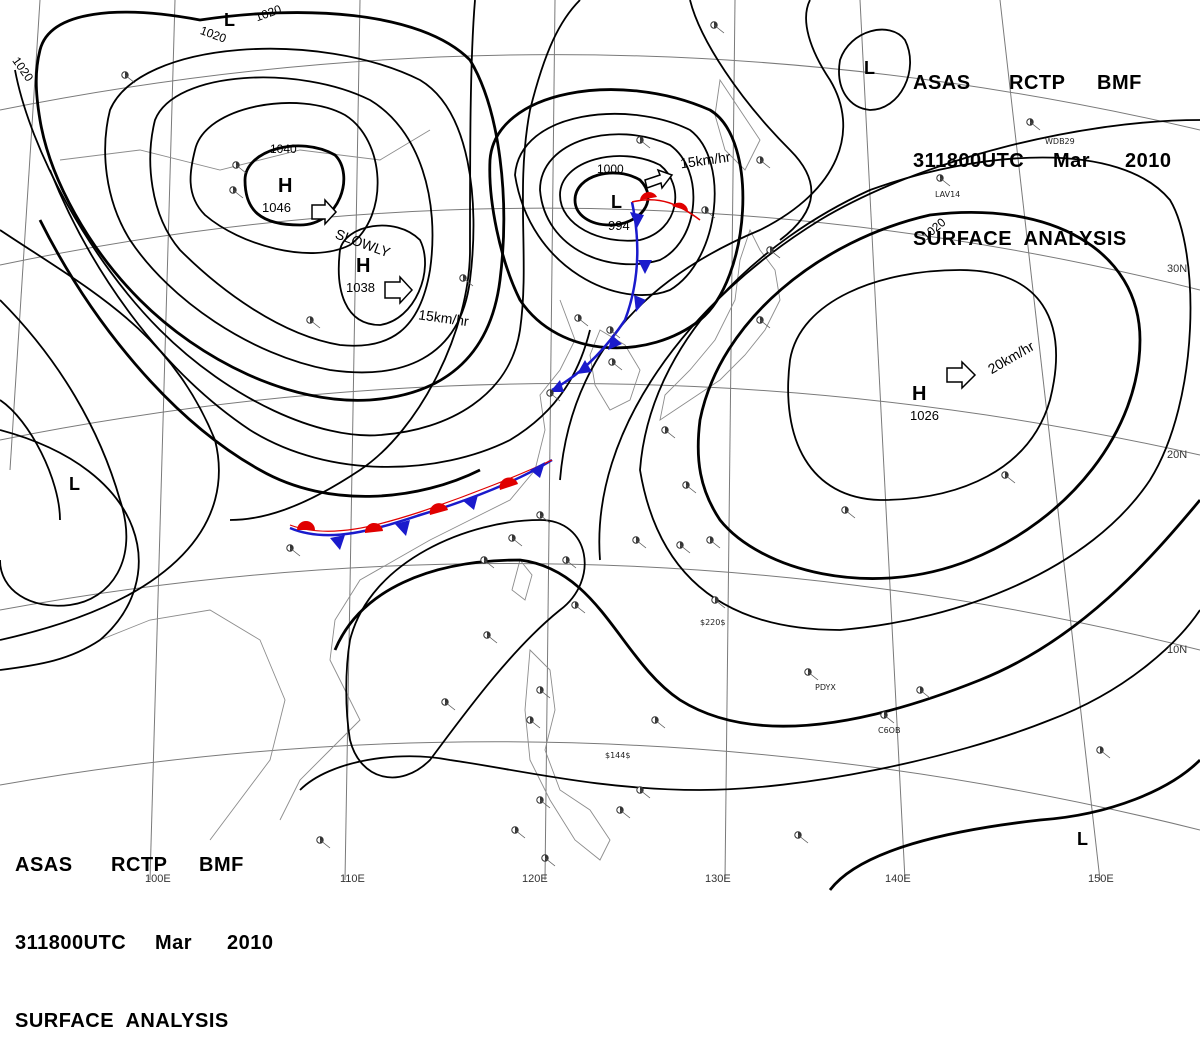 The width and height of the screenshot is (1200, 1060). What do you see at coordinates (174, 943) in the screenshot?
I see `header-month: Mar` at bounding box center [174, 943].